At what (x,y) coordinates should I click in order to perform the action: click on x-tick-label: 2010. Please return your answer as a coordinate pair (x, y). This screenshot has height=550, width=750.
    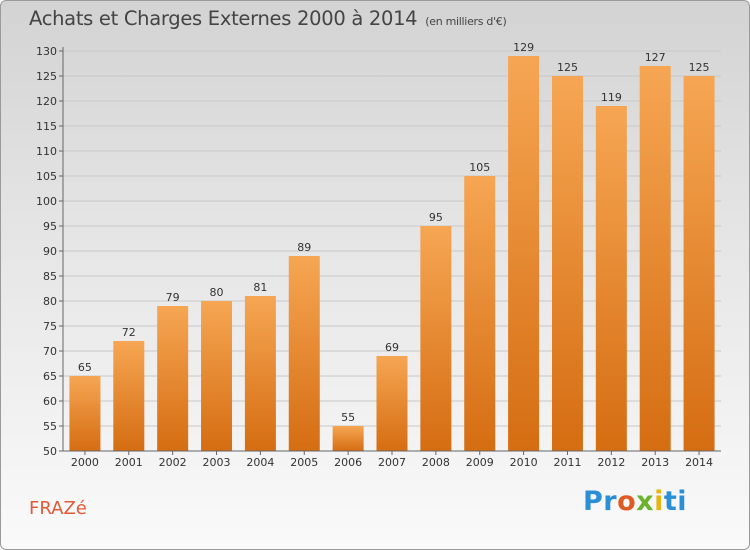
    Looking at the image, I should click on (524, 462).